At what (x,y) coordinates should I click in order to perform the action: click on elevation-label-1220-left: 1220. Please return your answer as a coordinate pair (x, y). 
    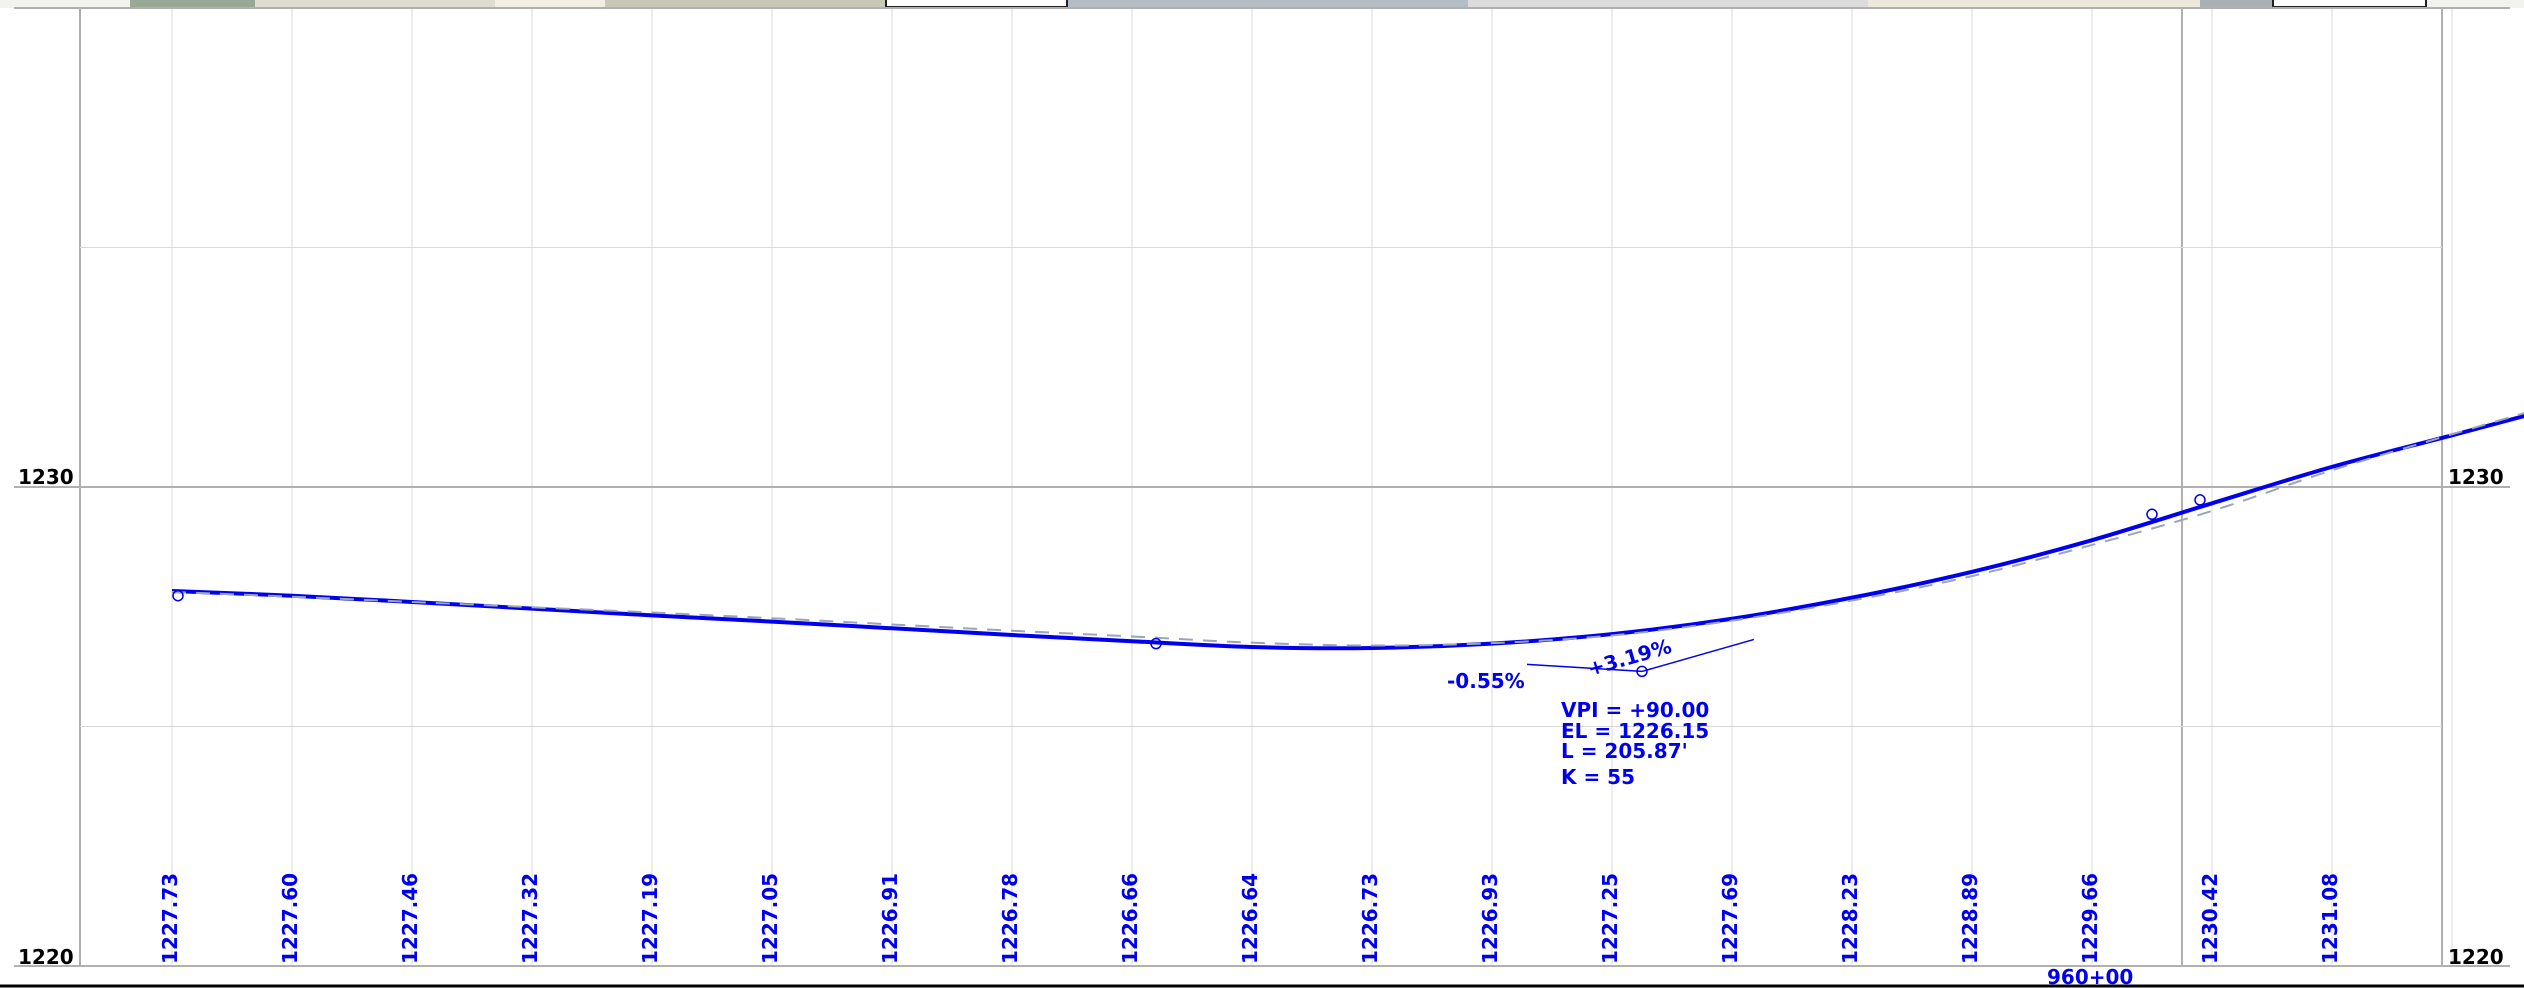
    Looking at the image, I should click on (46, 957).